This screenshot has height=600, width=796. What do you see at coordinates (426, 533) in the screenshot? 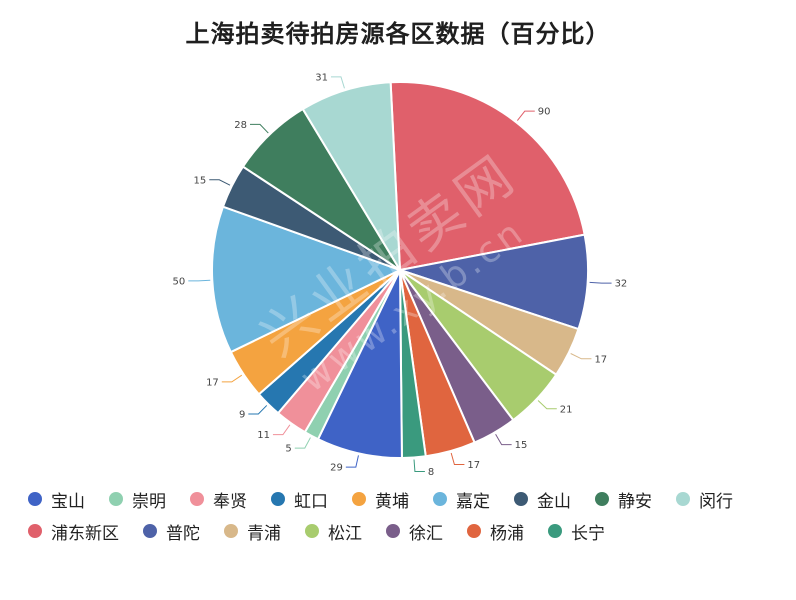
I see `legend-label: 徐汇` at bounding box center [426, 533].